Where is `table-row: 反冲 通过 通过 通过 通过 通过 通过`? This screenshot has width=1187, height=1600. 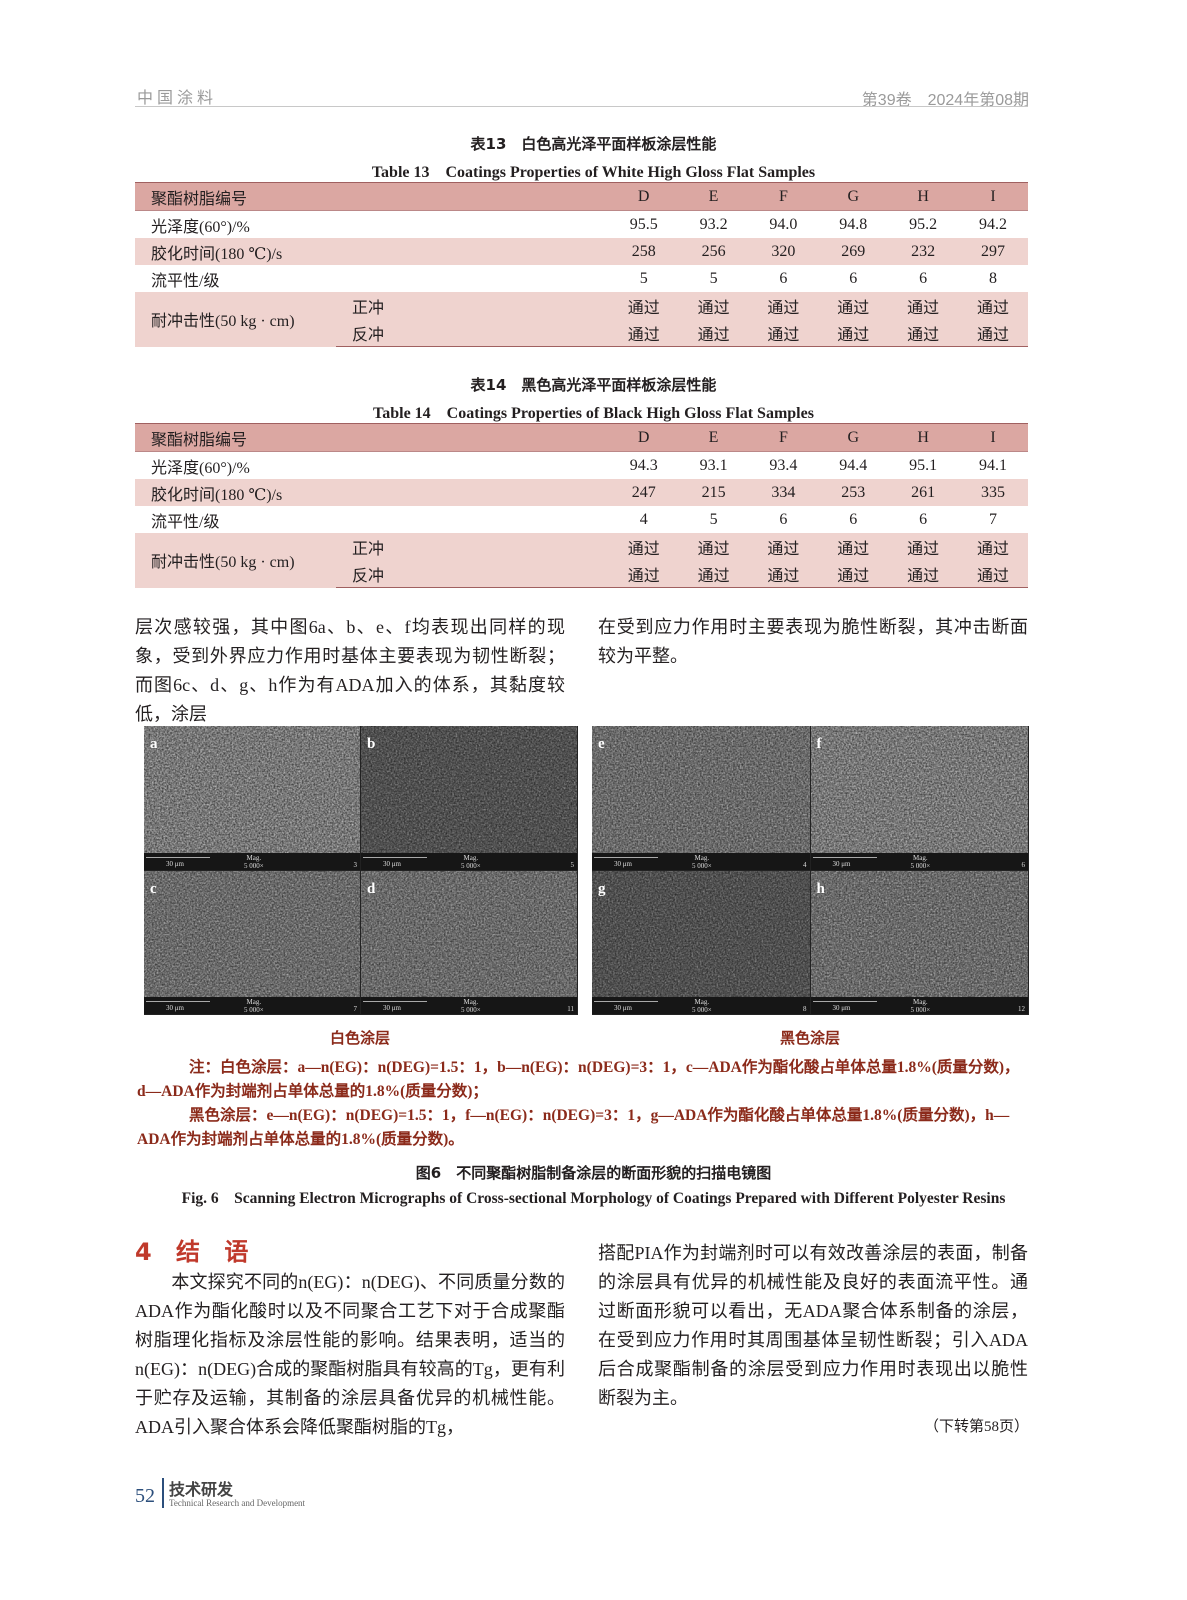 table-row: 反冲 通过 通过 通过 通过 通过 通过 is located at coordinates (581, 574).